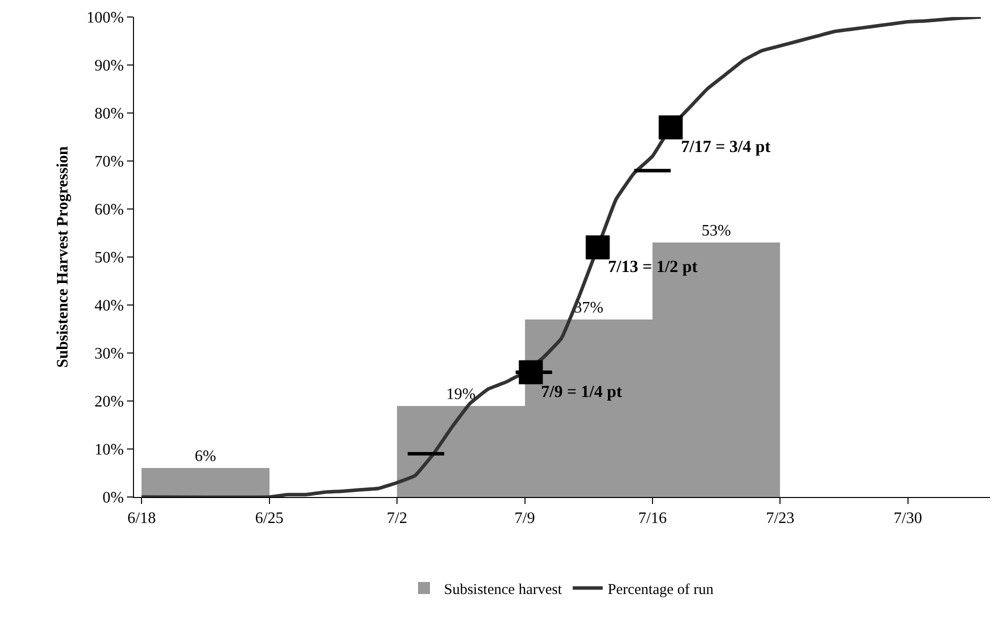 This screenshot has width=998, height=632. Describe the element at coordinates (63, 257) in the screenshot. I see `y-axis-title: Subsistence Harvest Progression` at that location.